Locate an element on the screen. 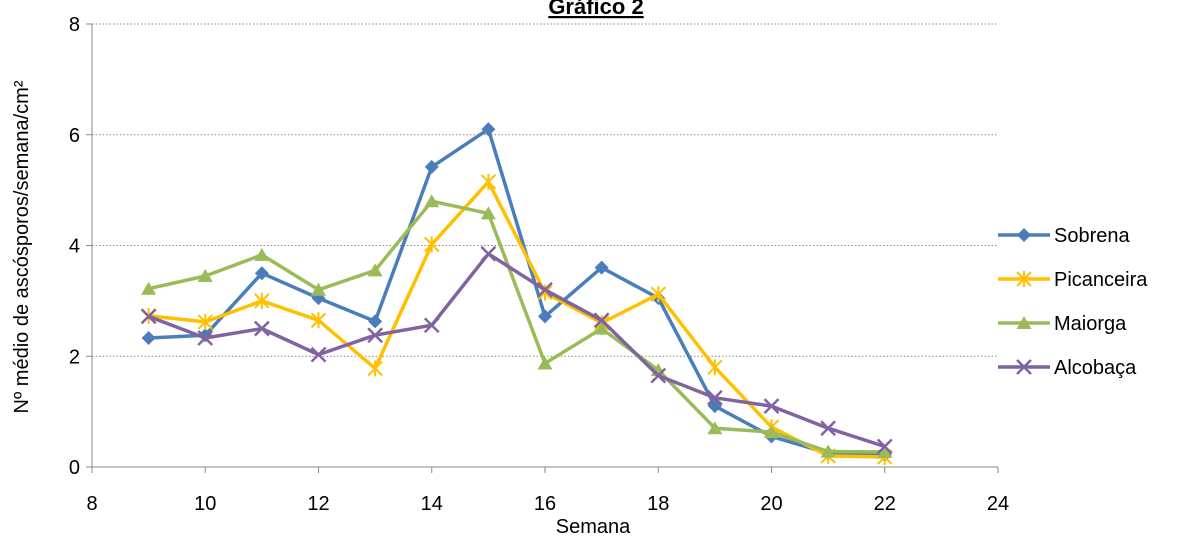 The width and height of the screenshot is (1179, 536). y-axis-title: Nº médio de ascósporos/semana/cm² is located at coordinates (22, 246).